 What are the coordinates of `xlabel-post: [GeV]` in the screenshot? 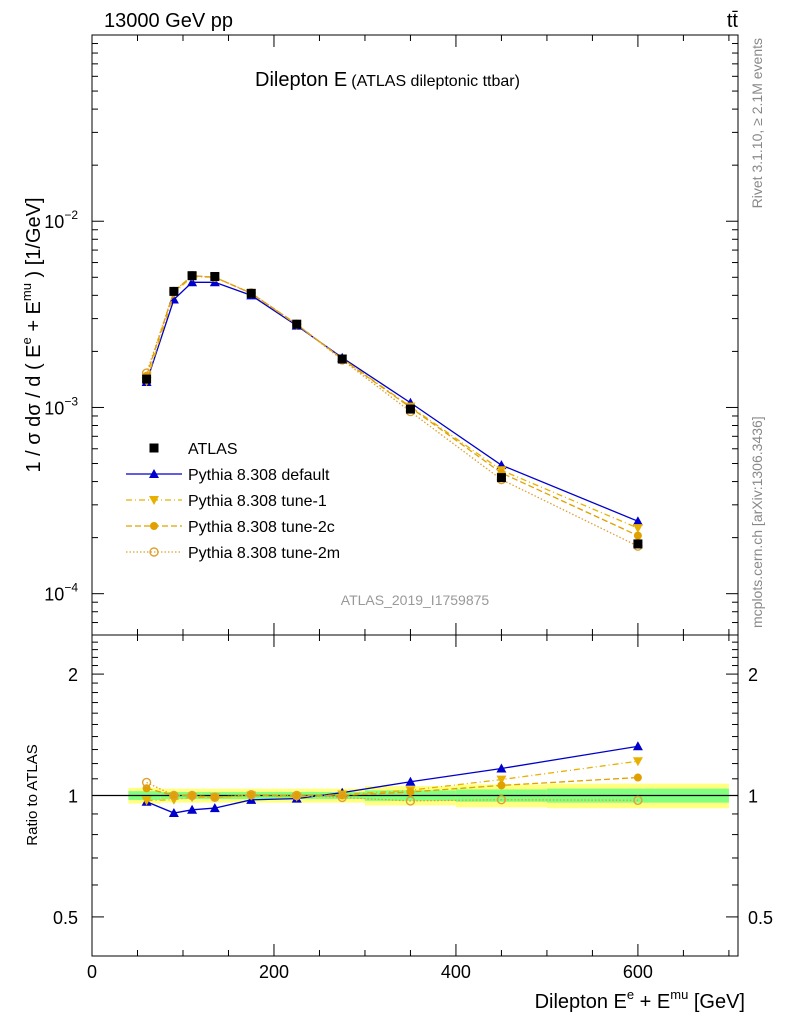 It's located at (716, 1002).